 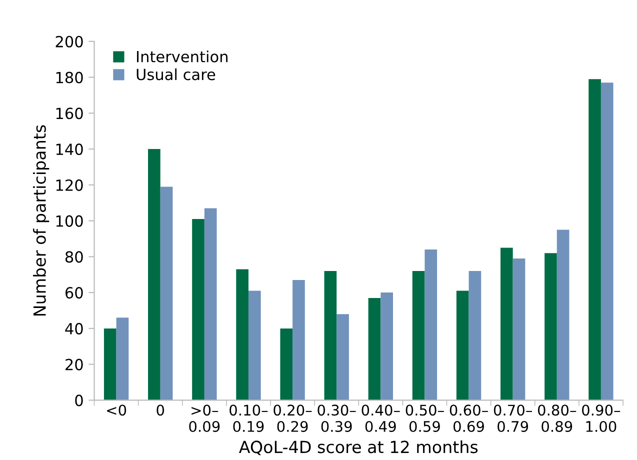 I want to click on y-tick-label: 100, so click(x=69, y=221).